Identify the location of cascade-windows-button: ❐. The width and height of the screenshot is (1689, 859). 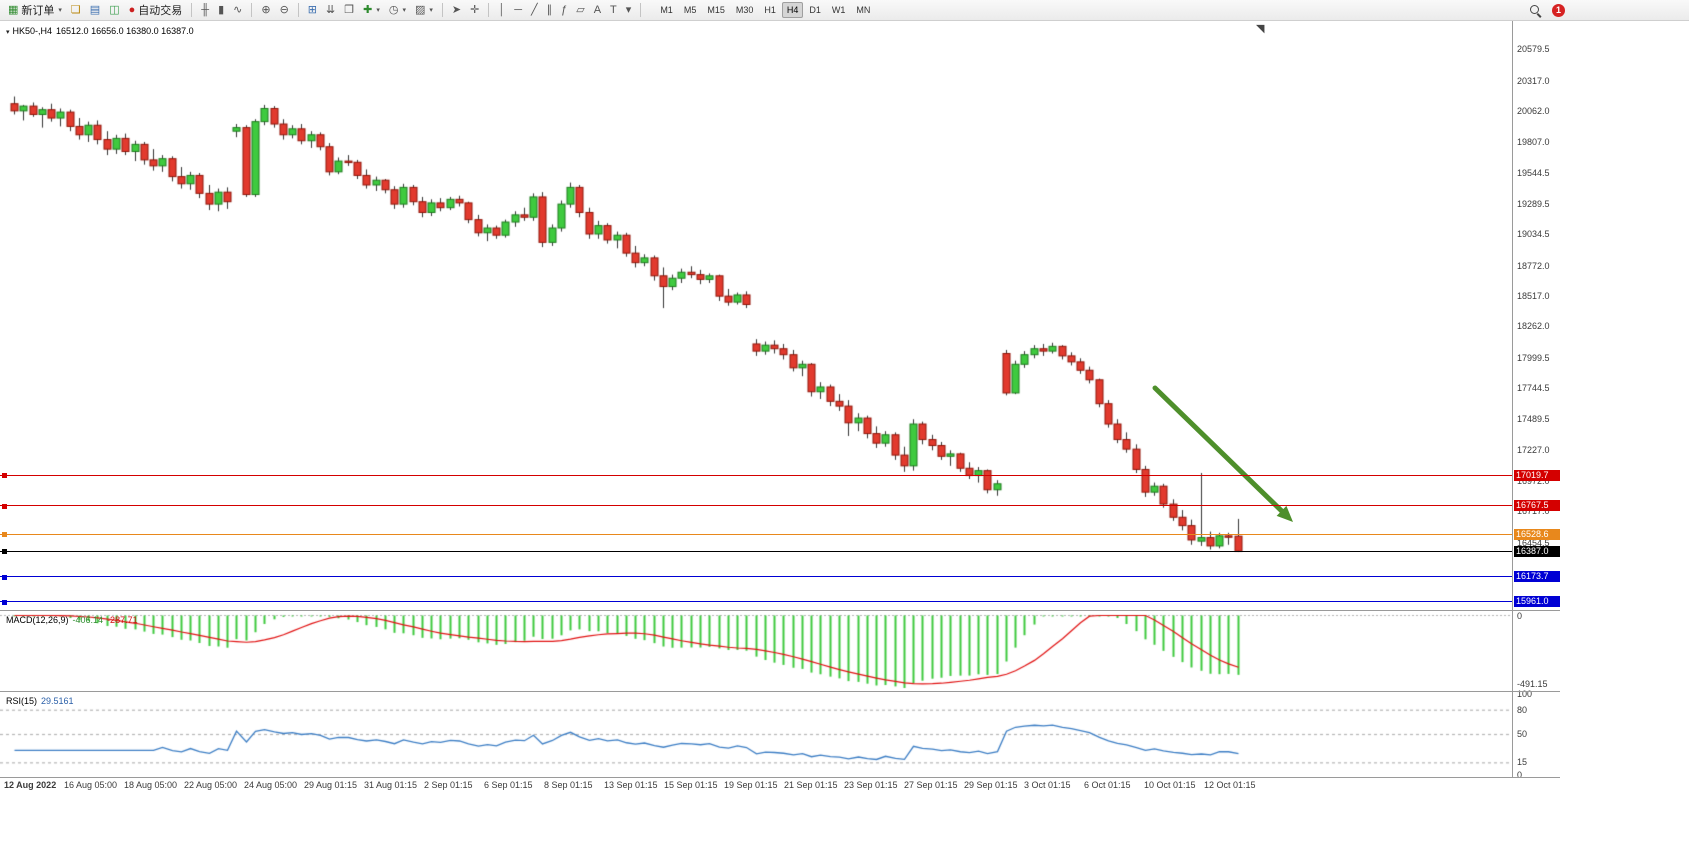
(349, 10).